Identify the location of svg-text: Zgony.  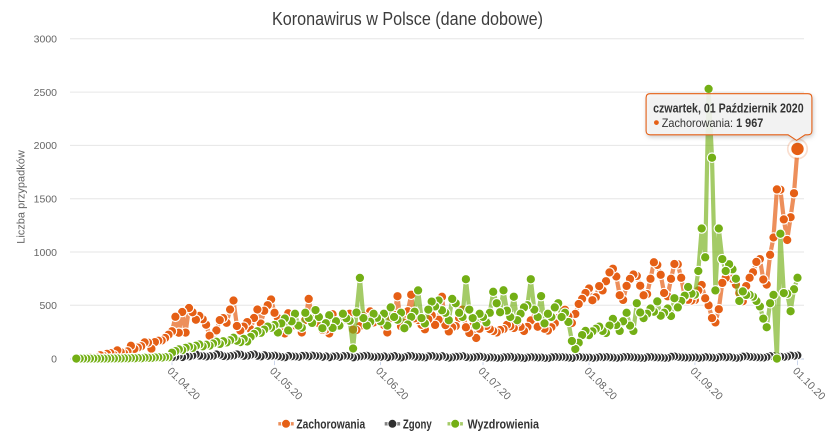
(417, 425).